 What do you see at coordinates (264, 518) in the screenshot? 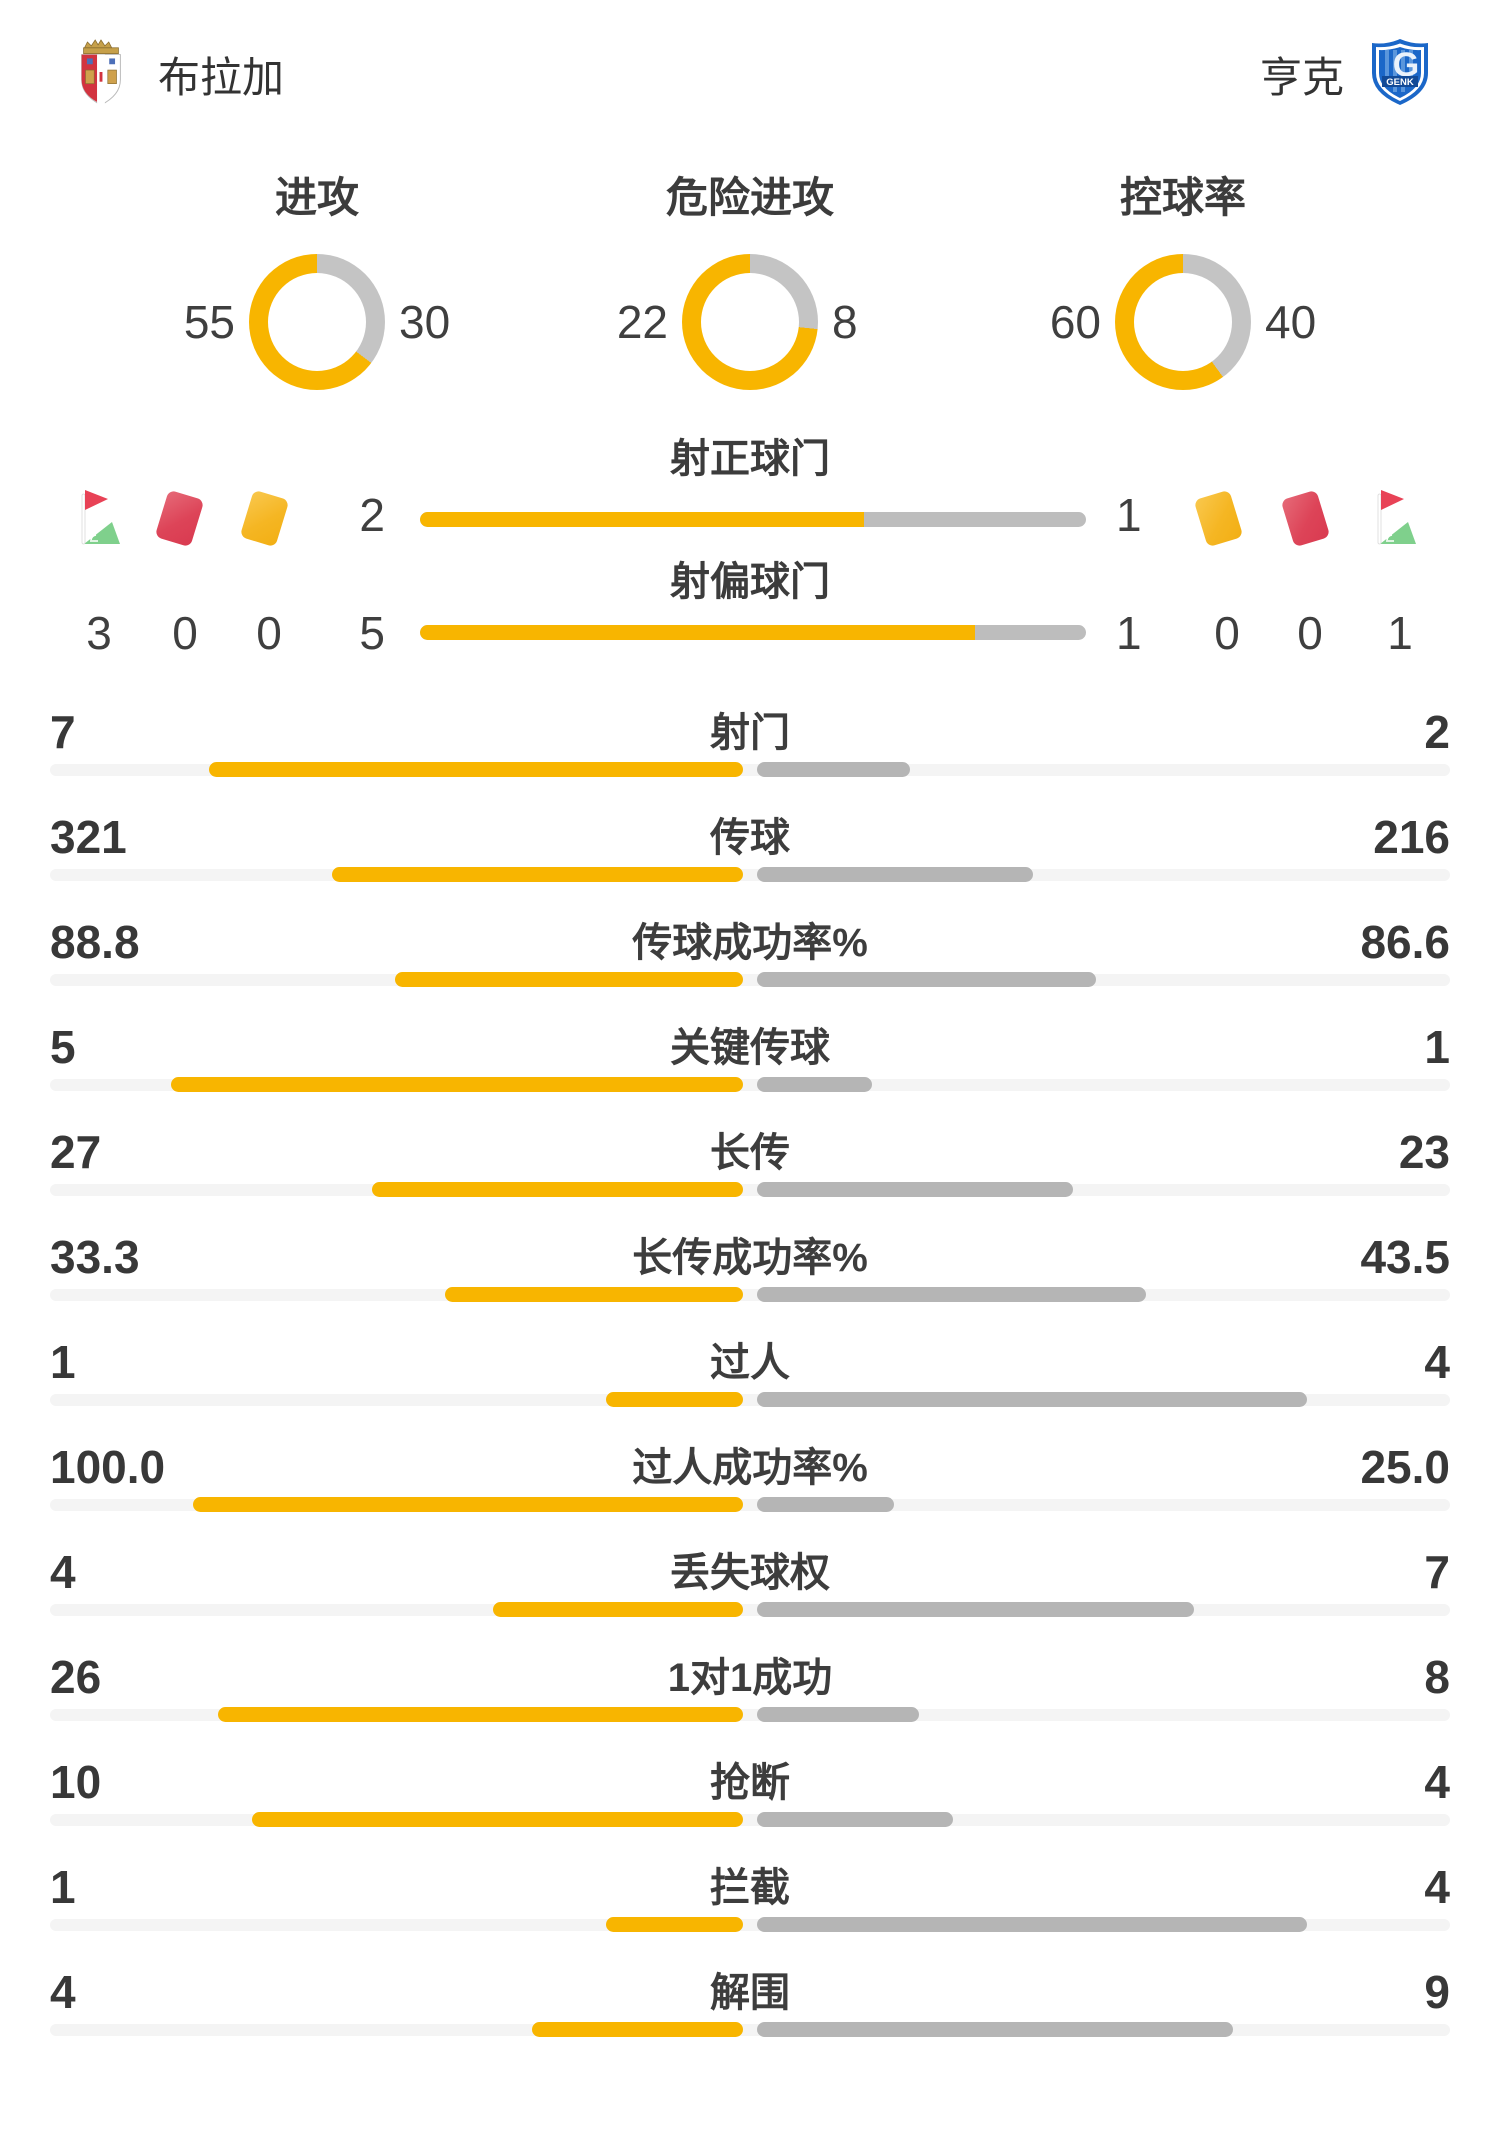
I see `home-yellow-card-icon` at bounding box center [264, 518].